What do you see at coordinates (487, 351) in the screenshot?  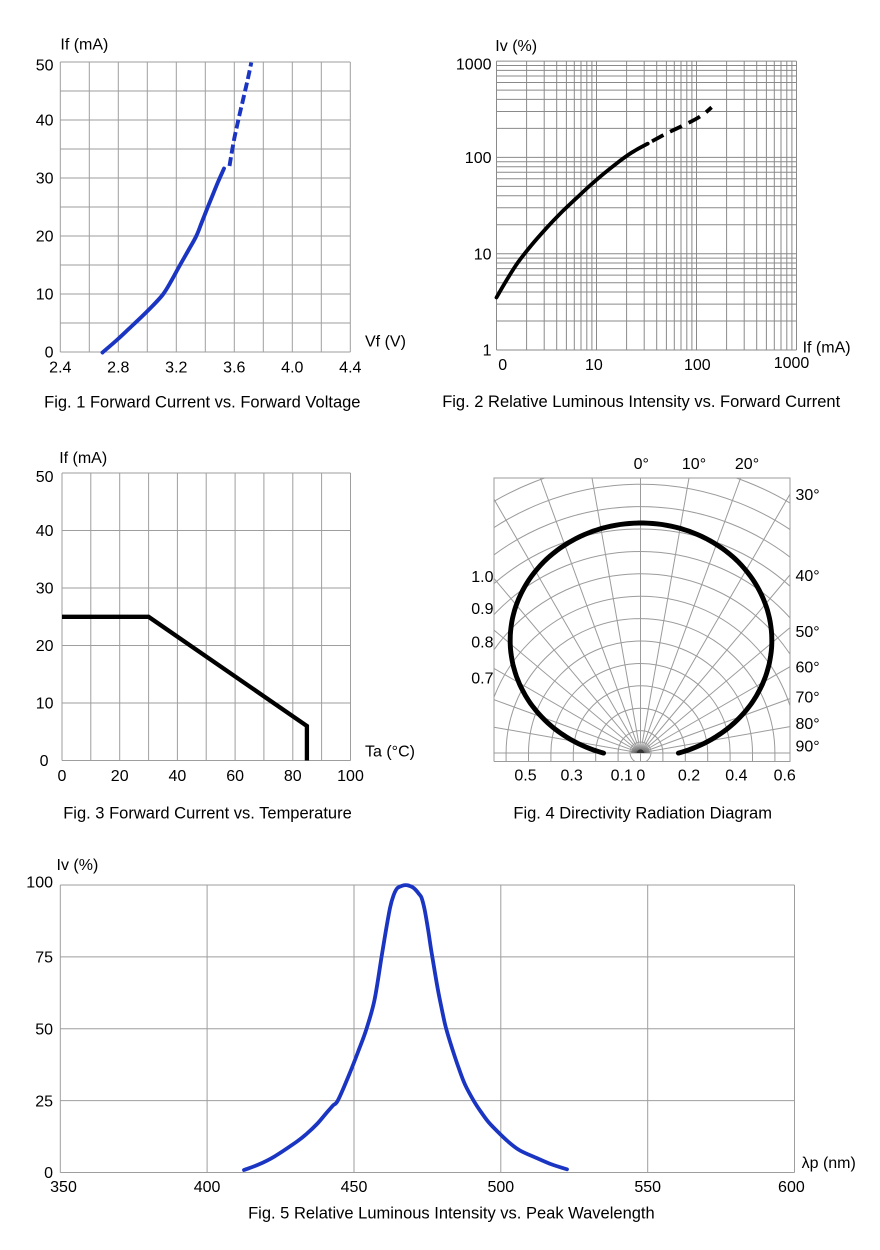 I see `svg-text: 1` at bounding box center [487, 351].